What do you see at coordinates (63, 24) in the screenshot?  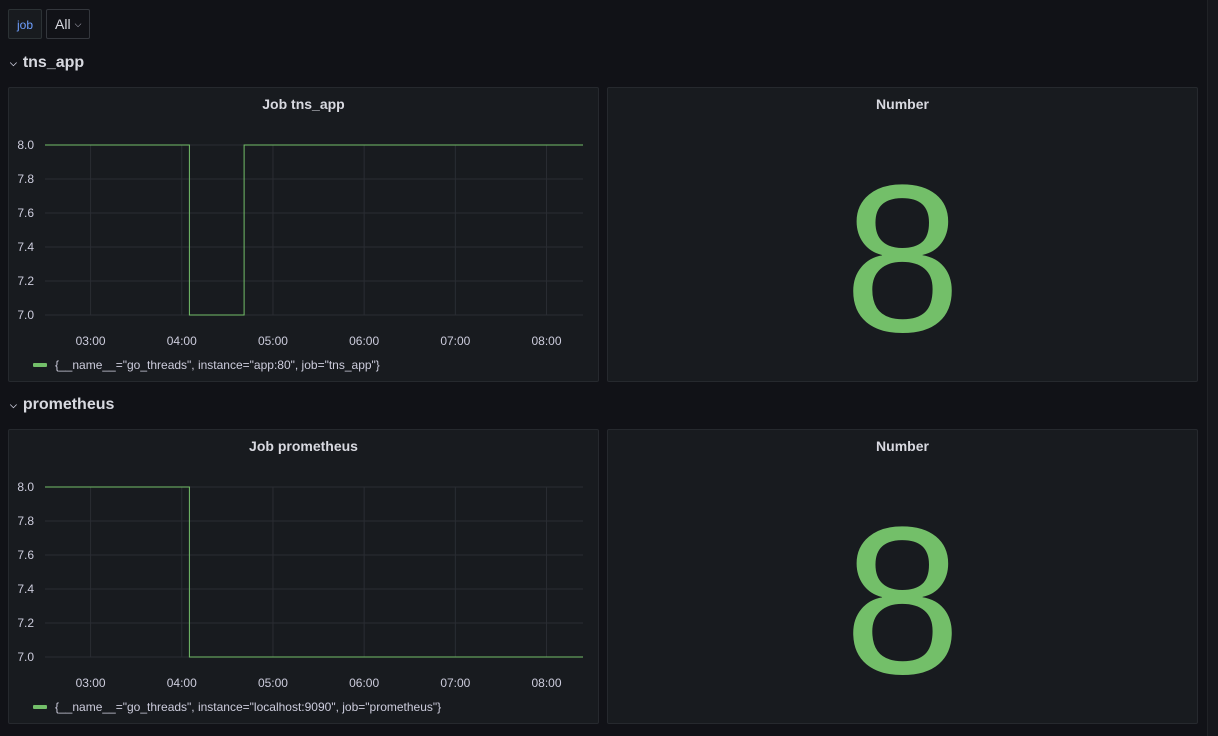 I see `job-variable-value: All` at bounding box center [63, 24].